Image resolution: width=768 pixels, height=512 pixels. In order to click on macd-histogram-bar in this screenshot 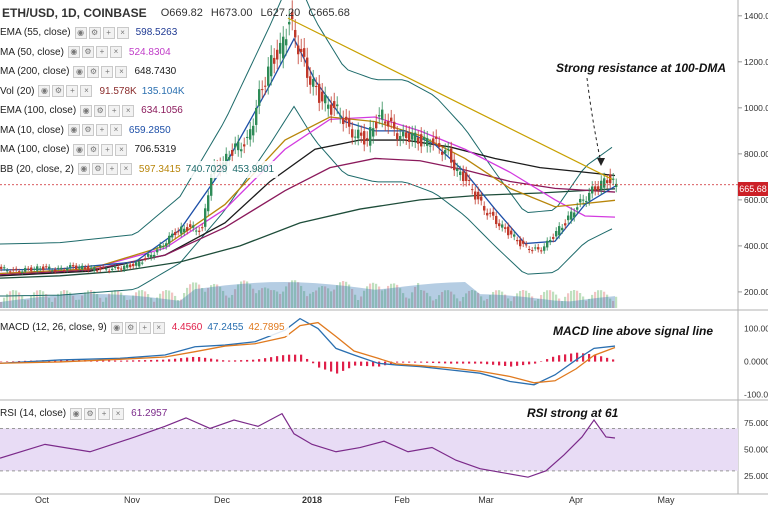, I will do `click(373, 364)`.